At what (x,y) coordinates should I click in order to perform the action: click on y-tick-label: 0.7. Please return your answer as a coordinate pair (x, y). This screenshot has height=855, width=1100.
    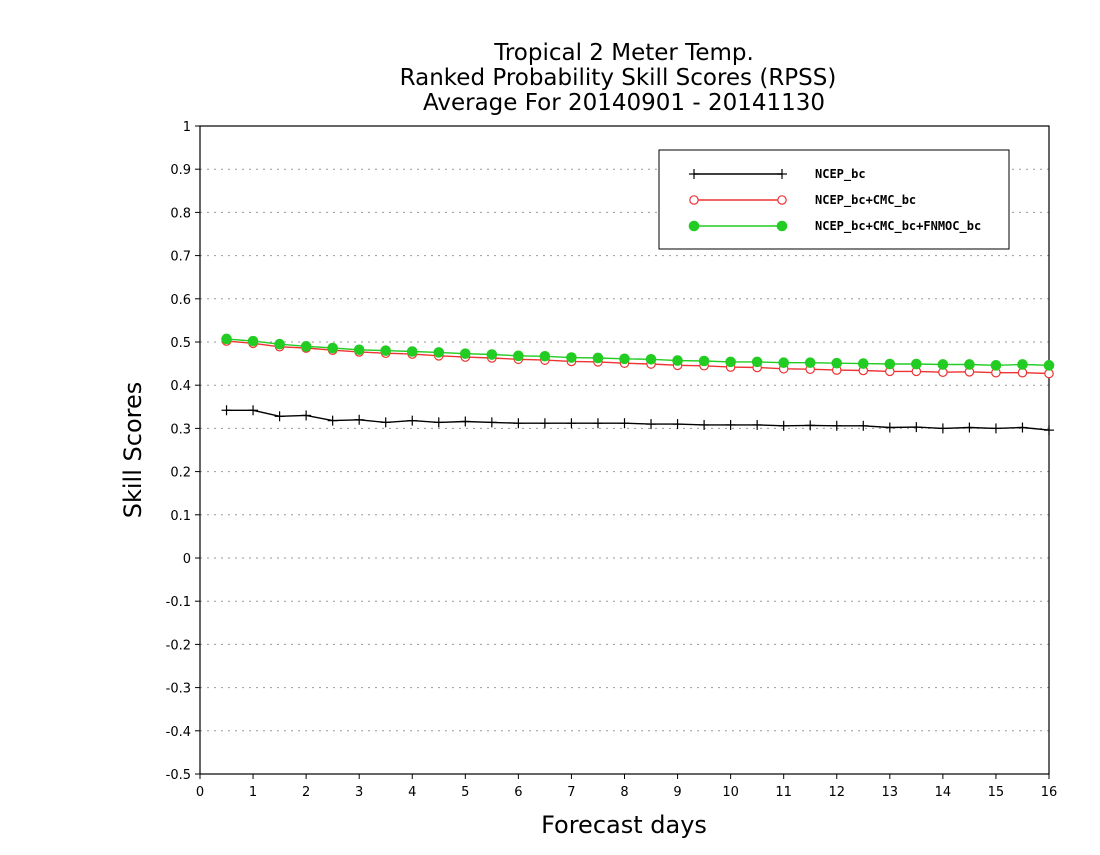
    Looking at the image, I should click on (180, 257).